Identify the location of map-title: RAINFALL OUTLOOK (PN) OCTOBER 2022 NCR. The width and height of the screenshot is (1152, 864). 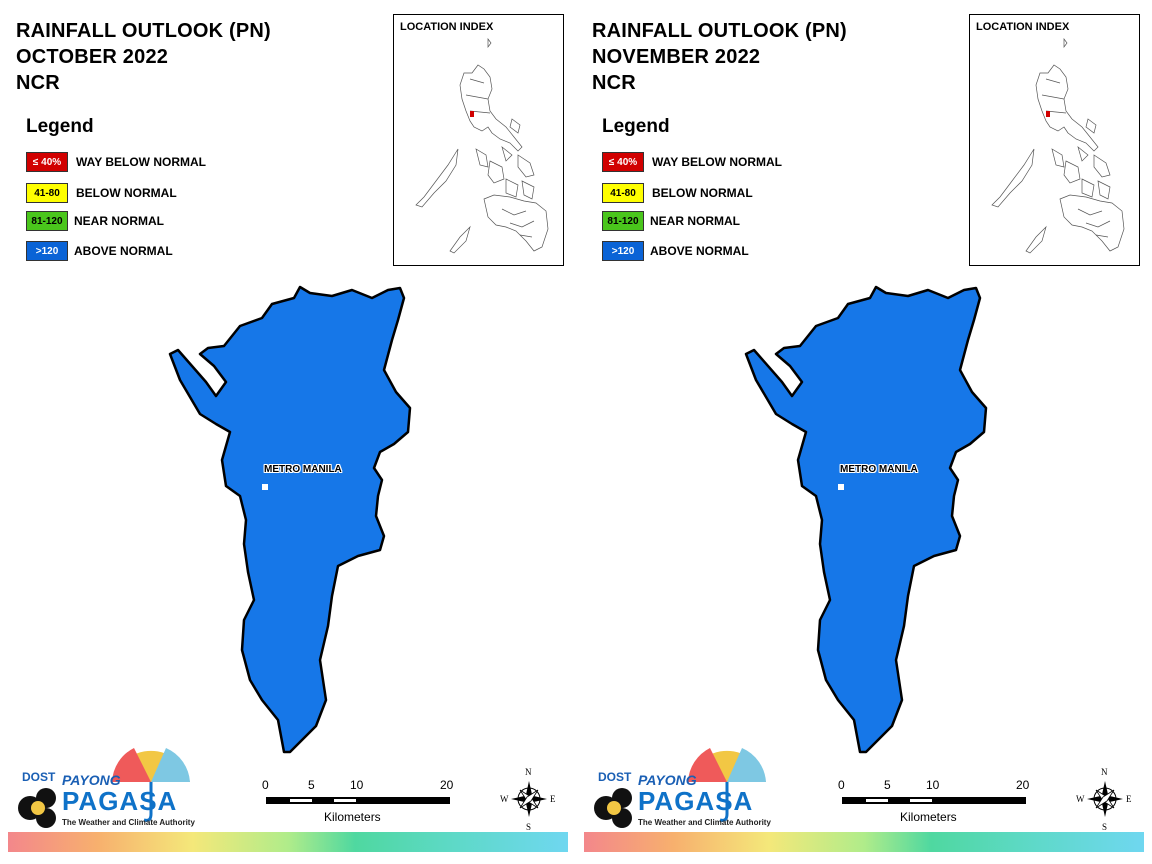
(143, 57).